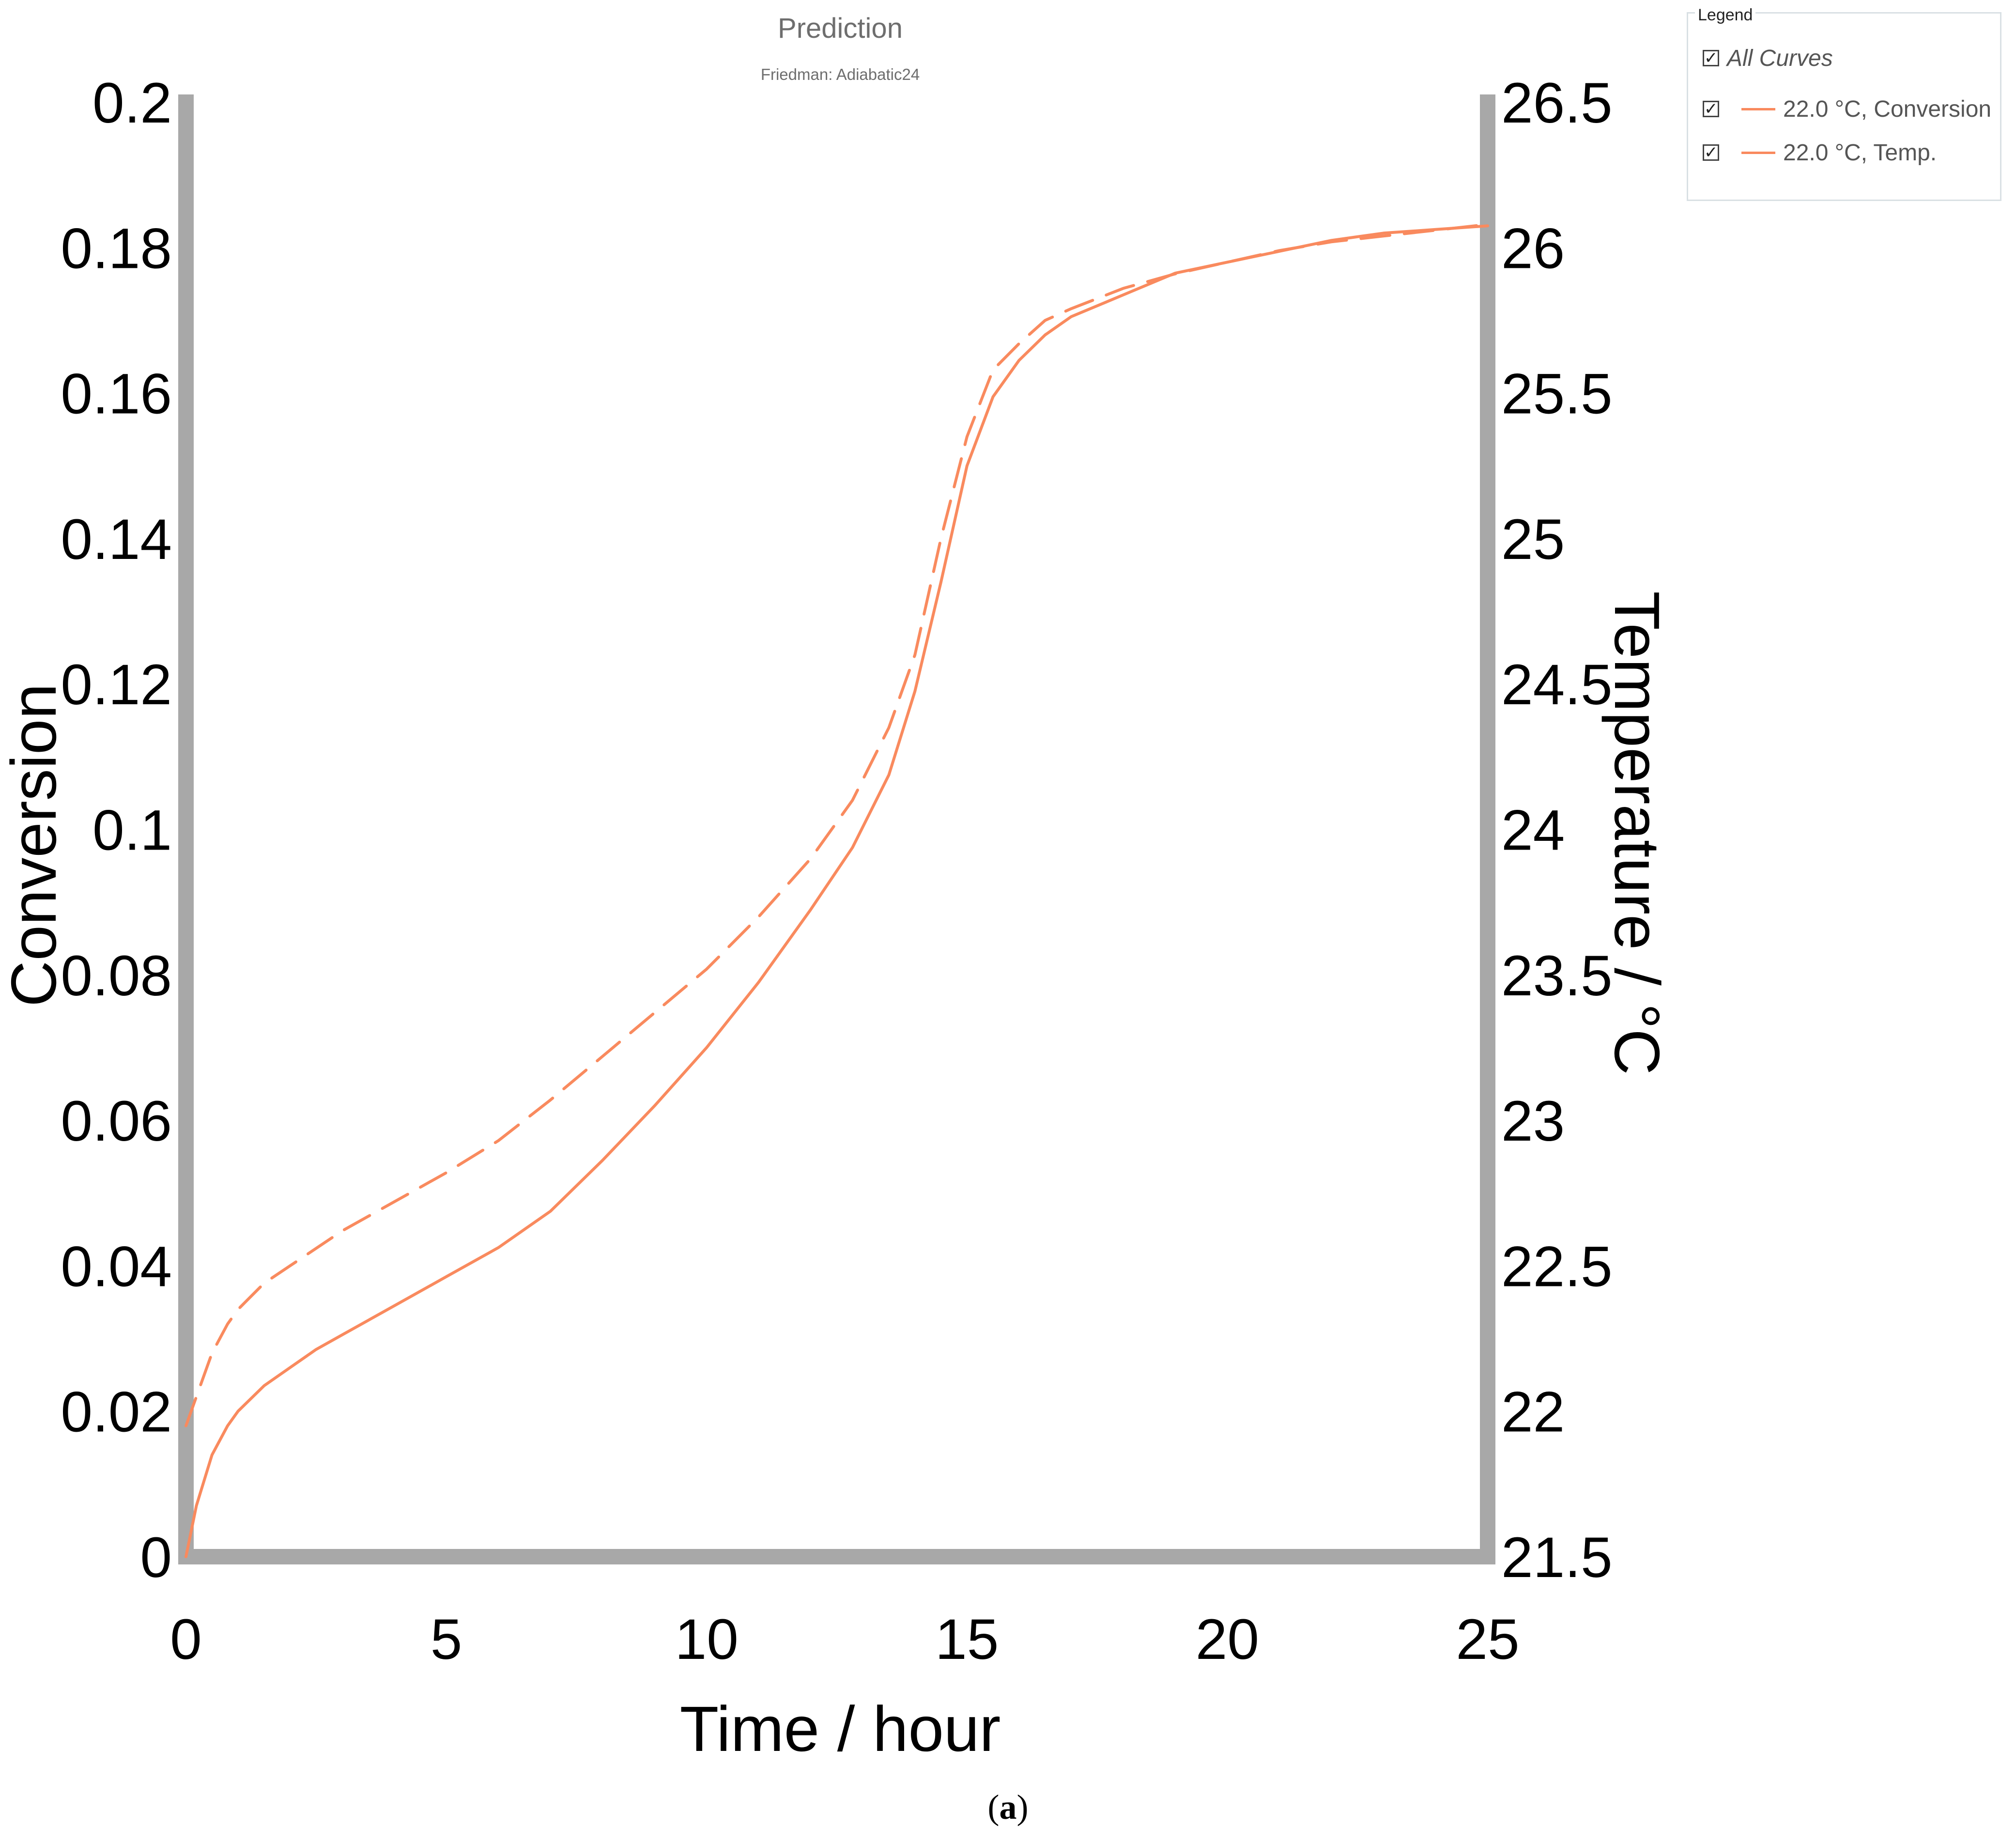 This screenshot has height=1841, width=2016. Describe the element at coordinates (132, 831) in the screenshot. I see `y-tick-left-5: 0.1` at that location.